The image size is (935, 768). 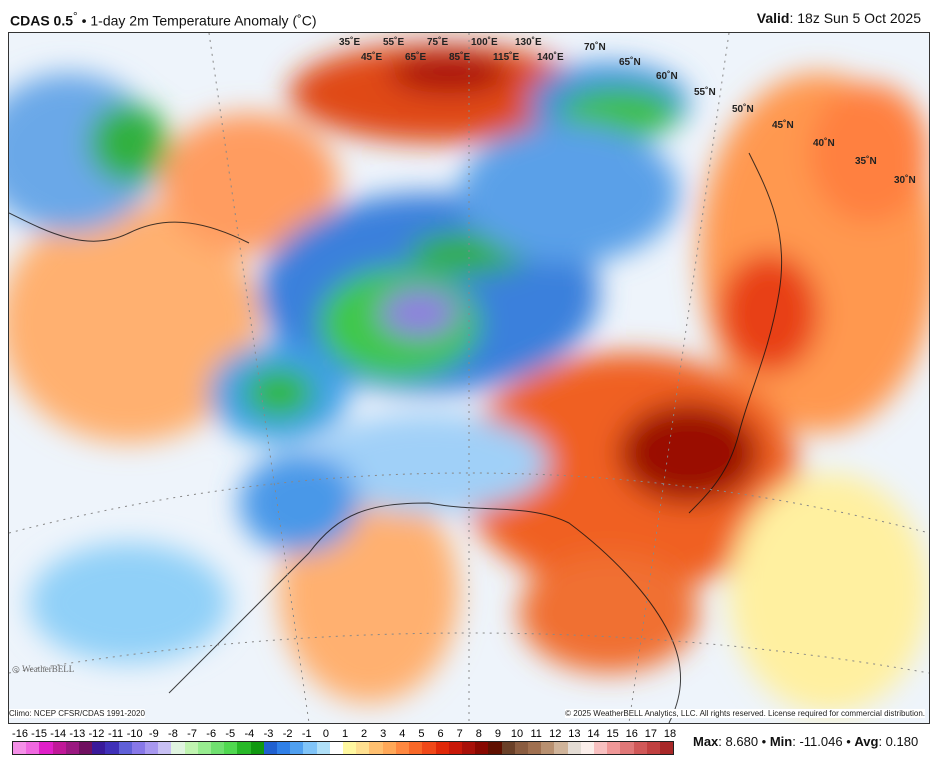 What do you see at coordinates (670, 734) in the screenshot?
I see `colorbar-tick-label: 18` at bounding box center [670, 734].